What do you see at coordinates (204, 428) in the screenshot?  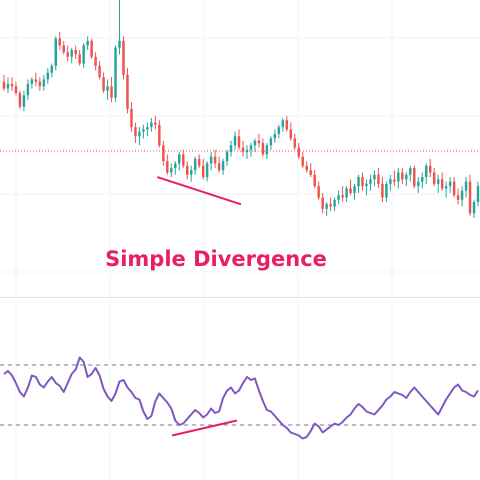 I see `oscillator-divergence-line` at bounding box center [204, 428].